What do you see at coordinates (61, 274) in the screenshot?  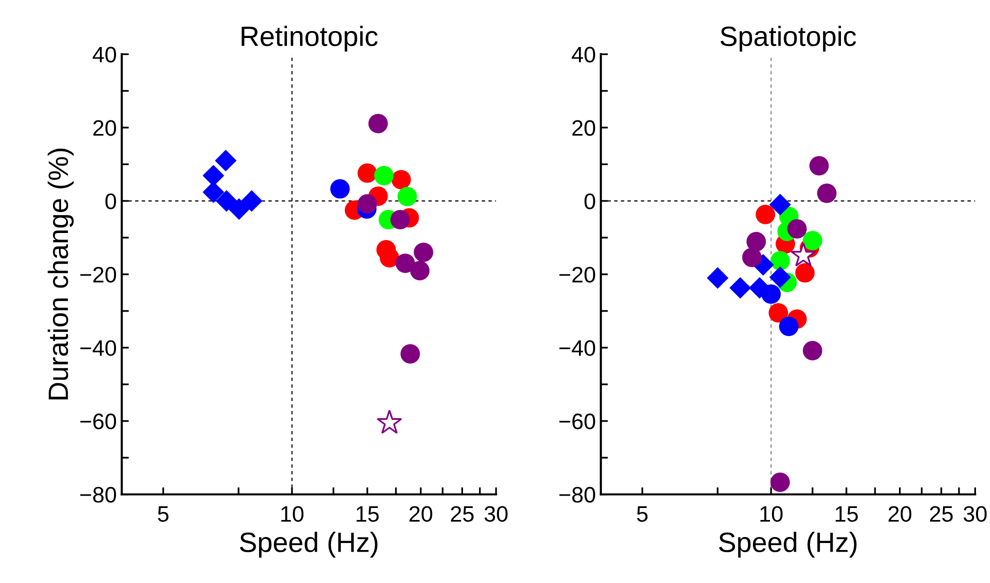 I see `y-axis-title: Duration change (%)` at bounding box center [61, 274].